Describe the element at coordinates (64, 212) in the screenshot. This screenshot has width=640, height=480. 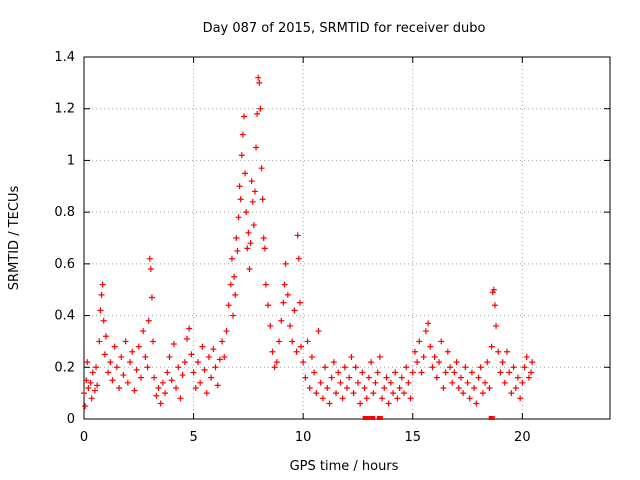
I see `y-tick-label: 0.8` at that location.